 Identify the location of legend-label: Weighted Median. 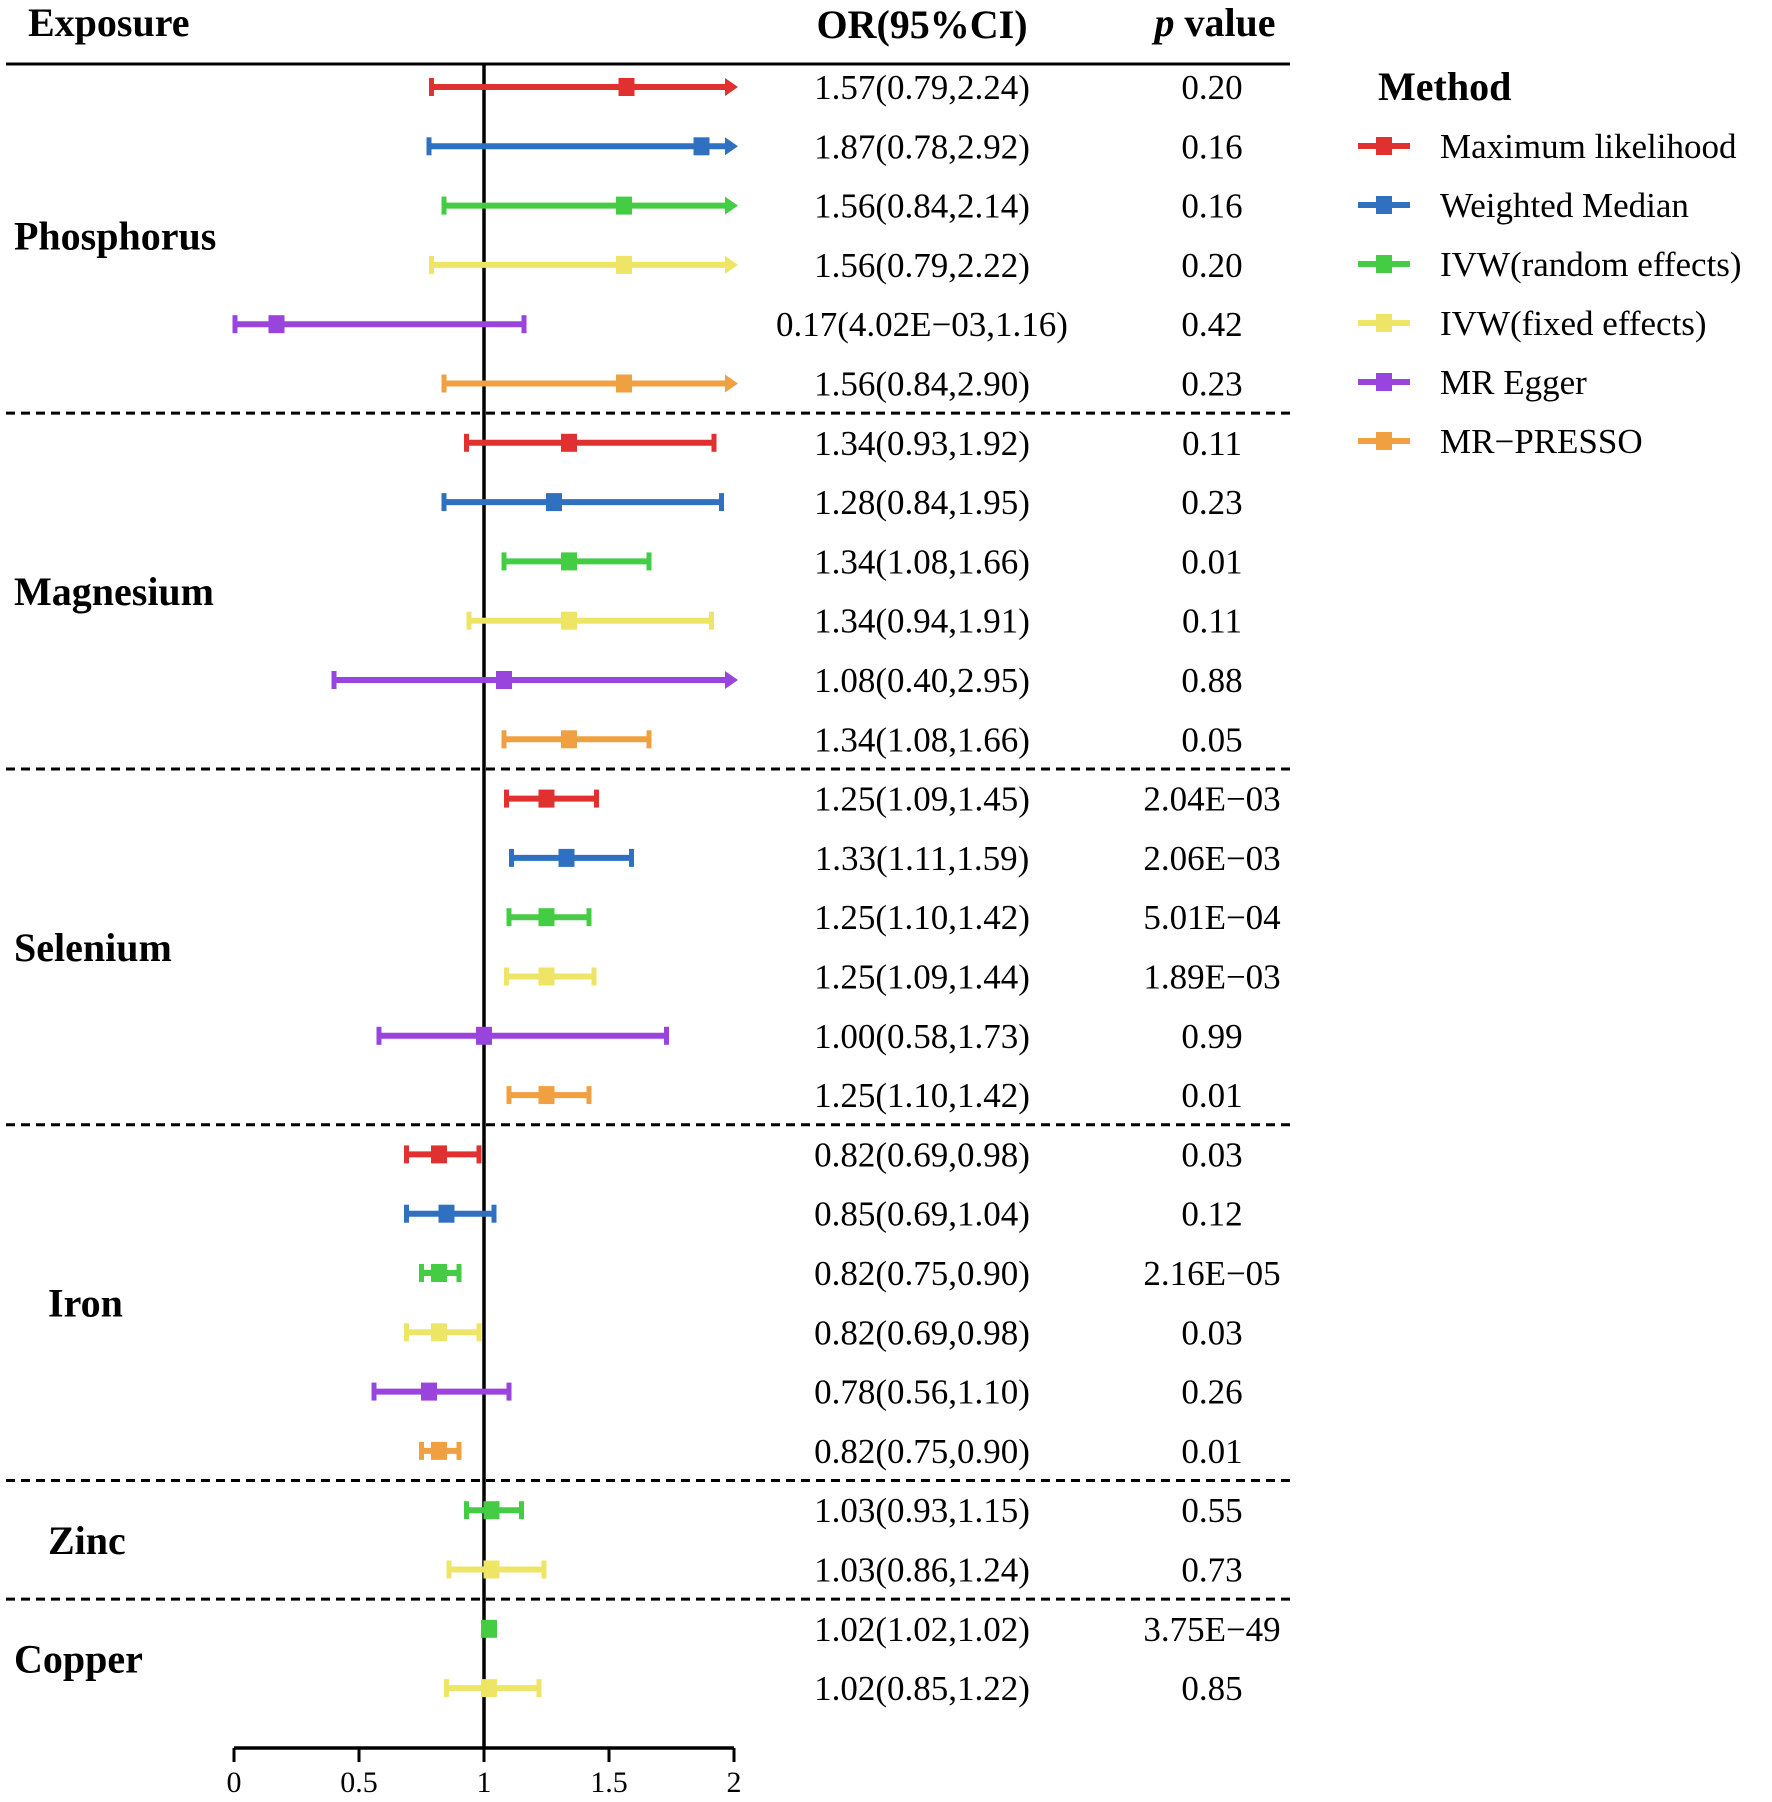
(1564, 205).